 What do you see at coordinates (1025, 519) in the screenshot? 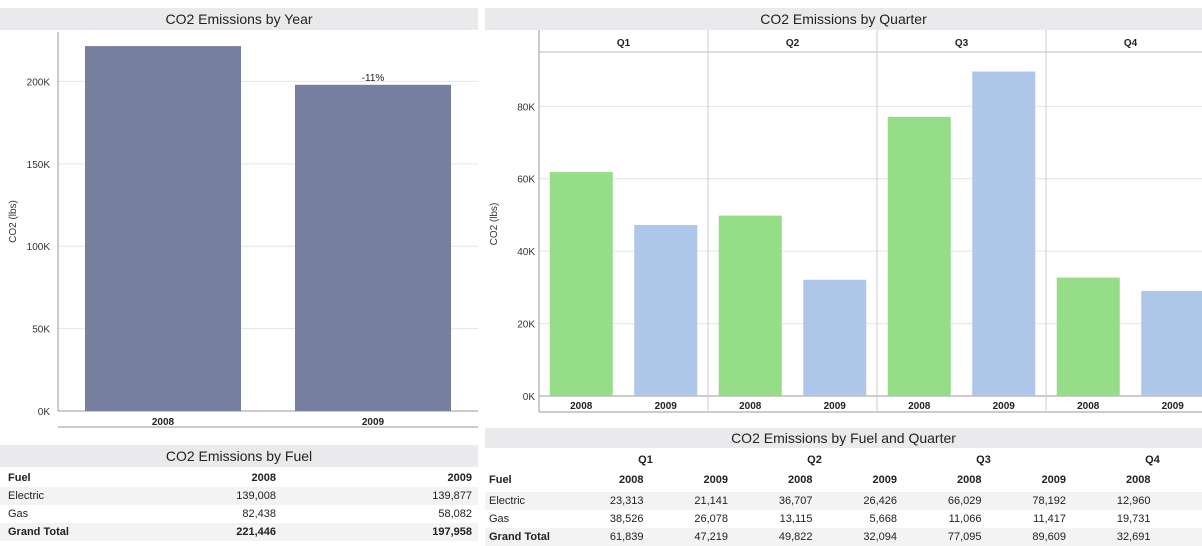
I see `table-cell: 11,417` at bounding box center [1025, 519].